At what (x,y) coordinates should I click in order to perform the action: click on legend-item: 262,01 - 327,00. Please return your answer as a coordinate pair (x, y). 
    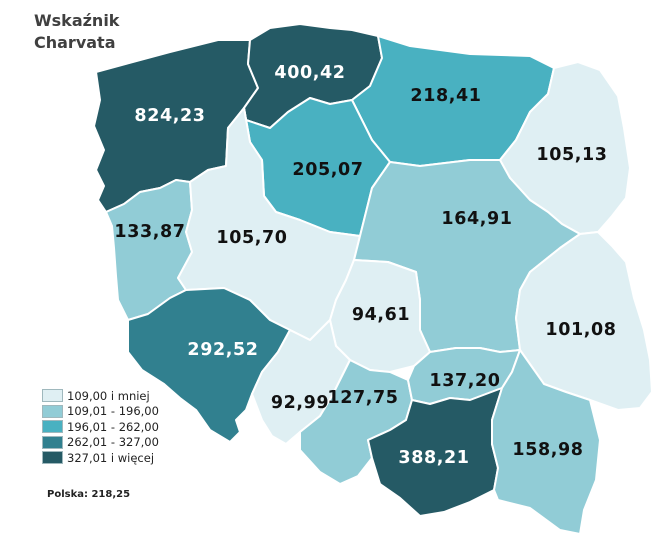
    Looking at the image, I should click on (100, 443).